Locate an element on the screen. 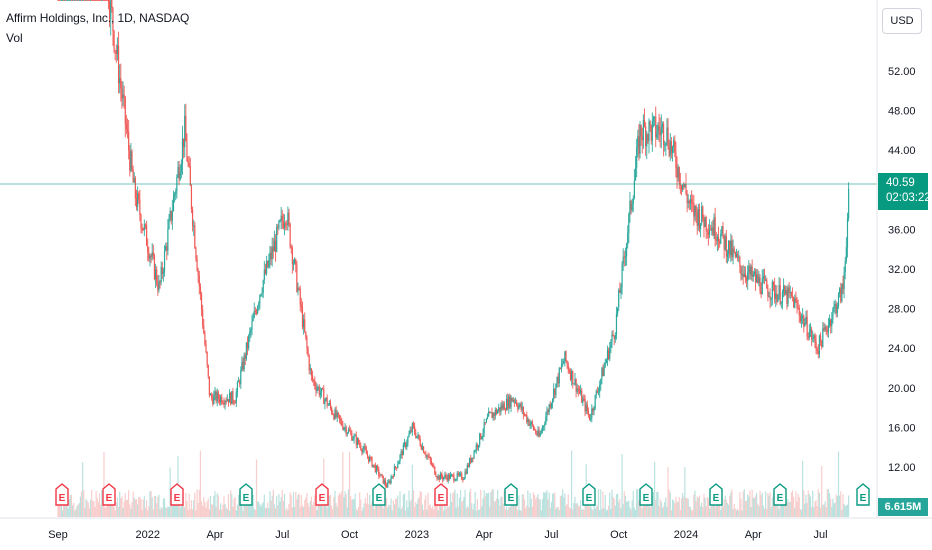  time-tick-label: 2024 is located at coordinates (686, 535).